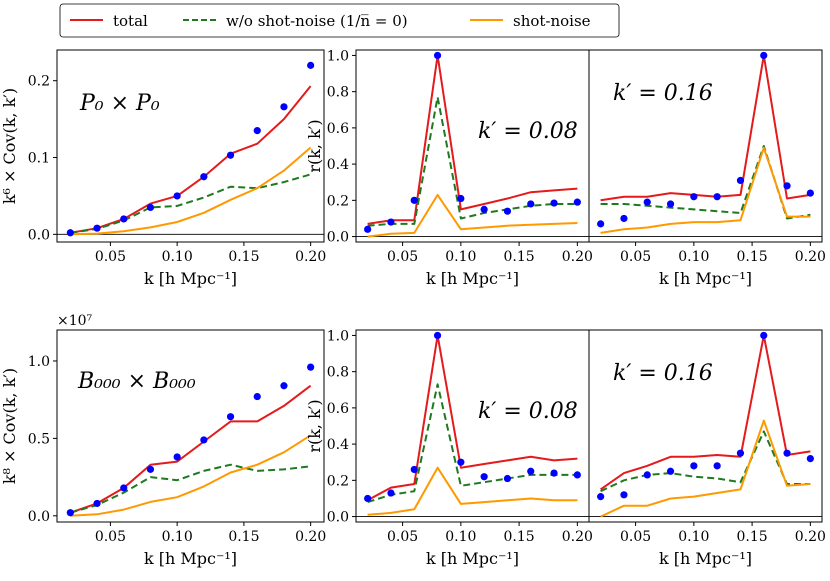 This screenshot has width=830, height=581. What do you see at coordinates (119, 103) in the screenshot?
I see `panel-label: P₀ × P₀` at bounding box center [119, 103].